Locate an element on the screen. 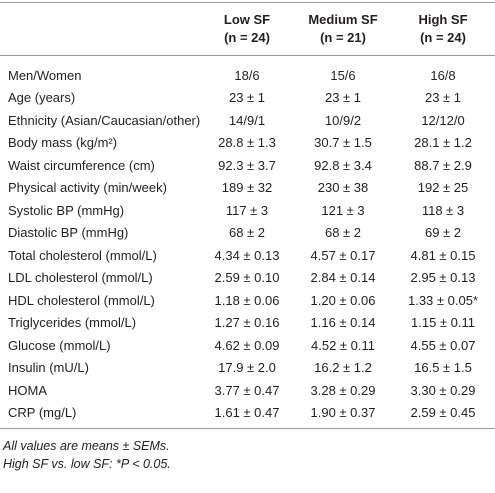 The image size is (495, 493). cell-value: 12/12/0 is located at coordinates (443, 120).